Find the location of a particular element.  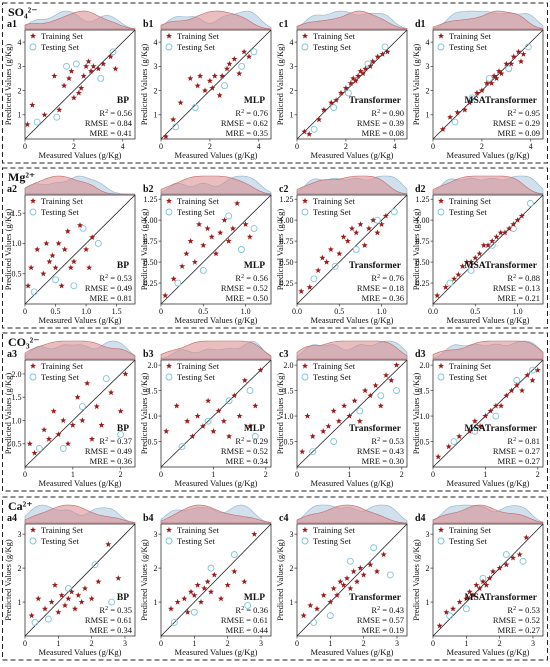

legend-train-label: Training Set is located at coordinates (198, 366).